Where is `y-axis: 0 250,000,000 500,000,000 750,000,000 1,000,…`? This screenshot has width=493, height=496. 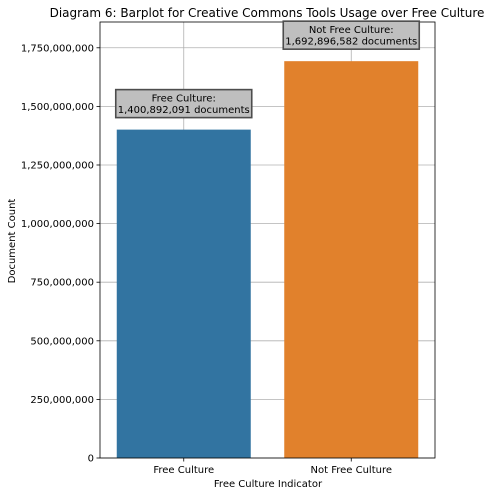 y-axis: 0 250,000,000 500,000,000 750,000,000 1,000,… is located at coordinates (60, 254).